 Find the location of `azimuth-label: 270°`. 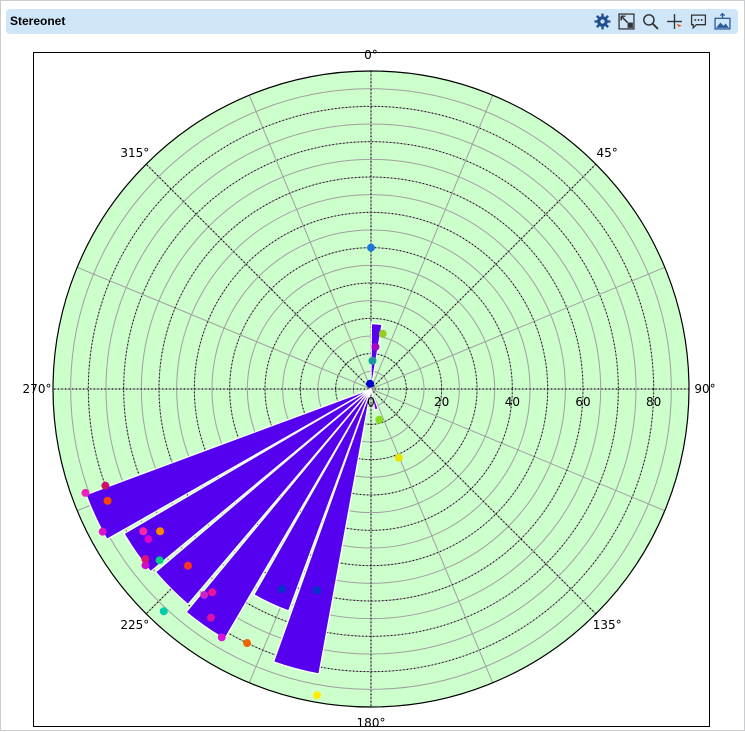

azimuth-label: 270° is located at coordinates (37, 389).